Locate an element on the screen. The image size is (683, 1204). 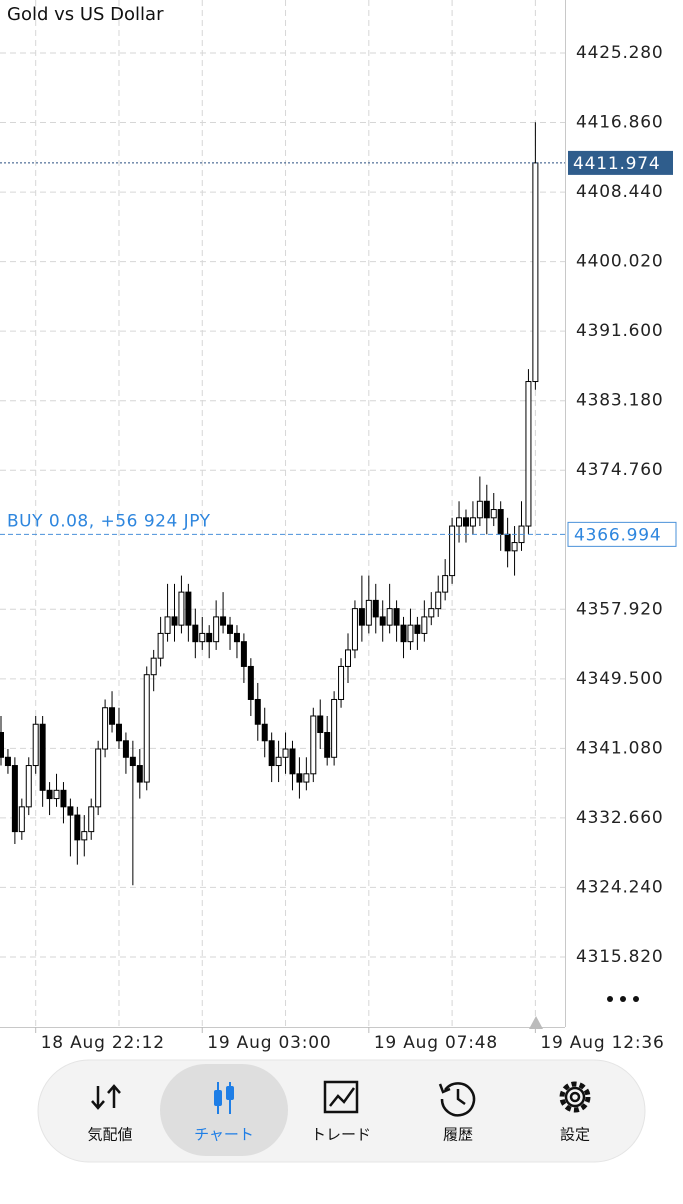
scroll-marker is located at coordinates (536, 1022).